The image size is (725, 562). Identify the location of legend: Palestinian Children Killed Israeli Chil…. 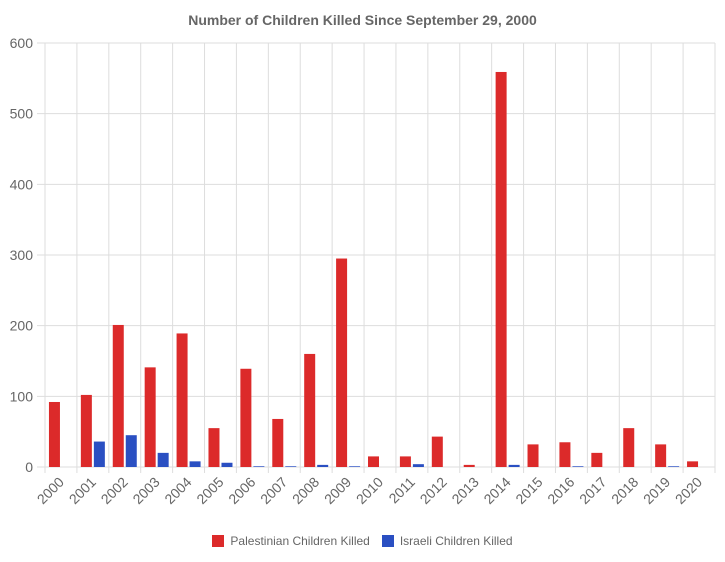
(362, 541).